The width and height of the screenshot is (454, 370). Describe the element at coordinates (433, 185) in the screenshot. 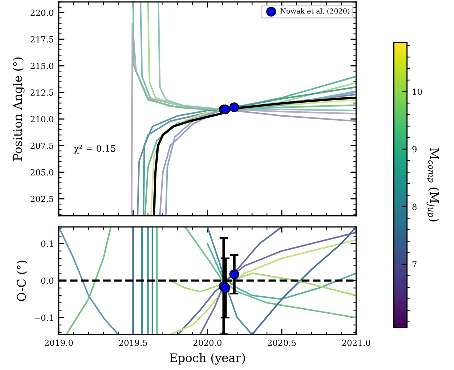

I see `color-bar-title: M$_{comp}$ (M$_{Jup}$)` at that location.